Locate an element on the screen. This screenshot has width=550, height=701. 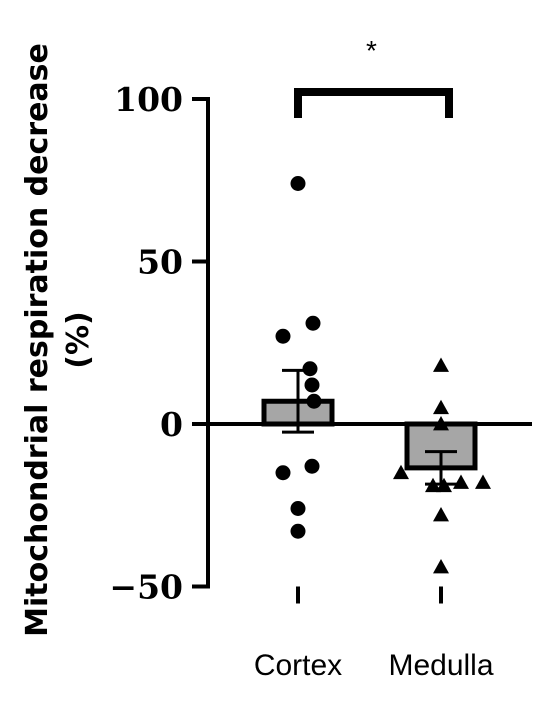
y-tick-label: −50 is located at coordinates (146, 587).